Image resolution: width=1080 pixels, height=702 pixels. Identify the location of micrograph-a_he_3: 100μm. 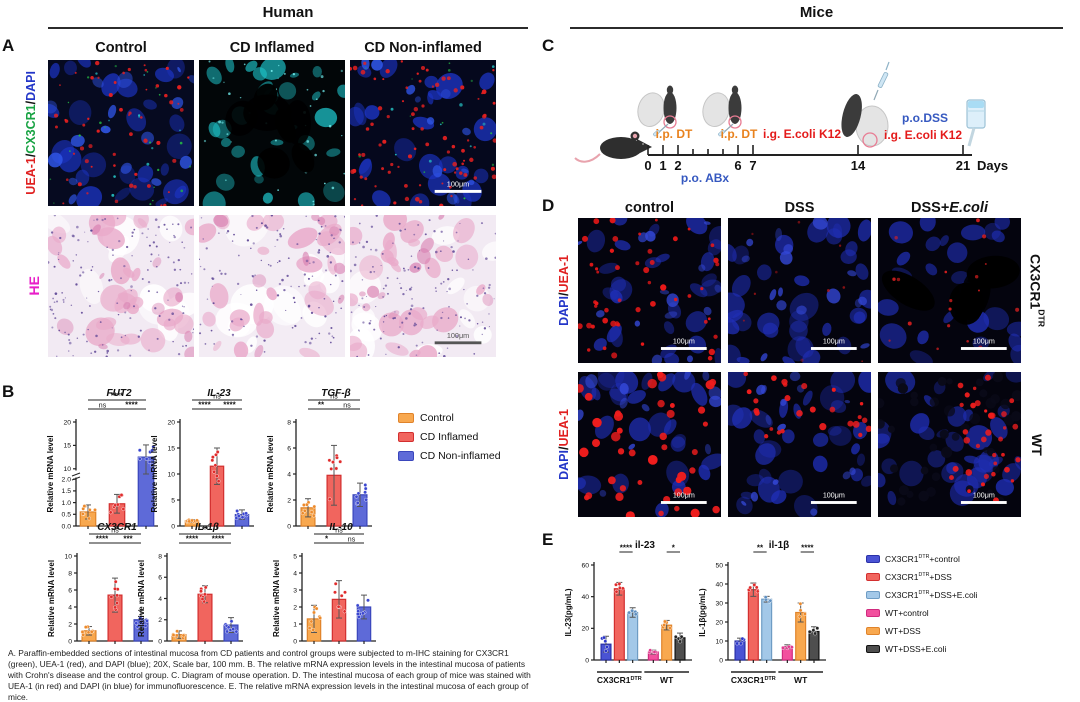
(423, 286).